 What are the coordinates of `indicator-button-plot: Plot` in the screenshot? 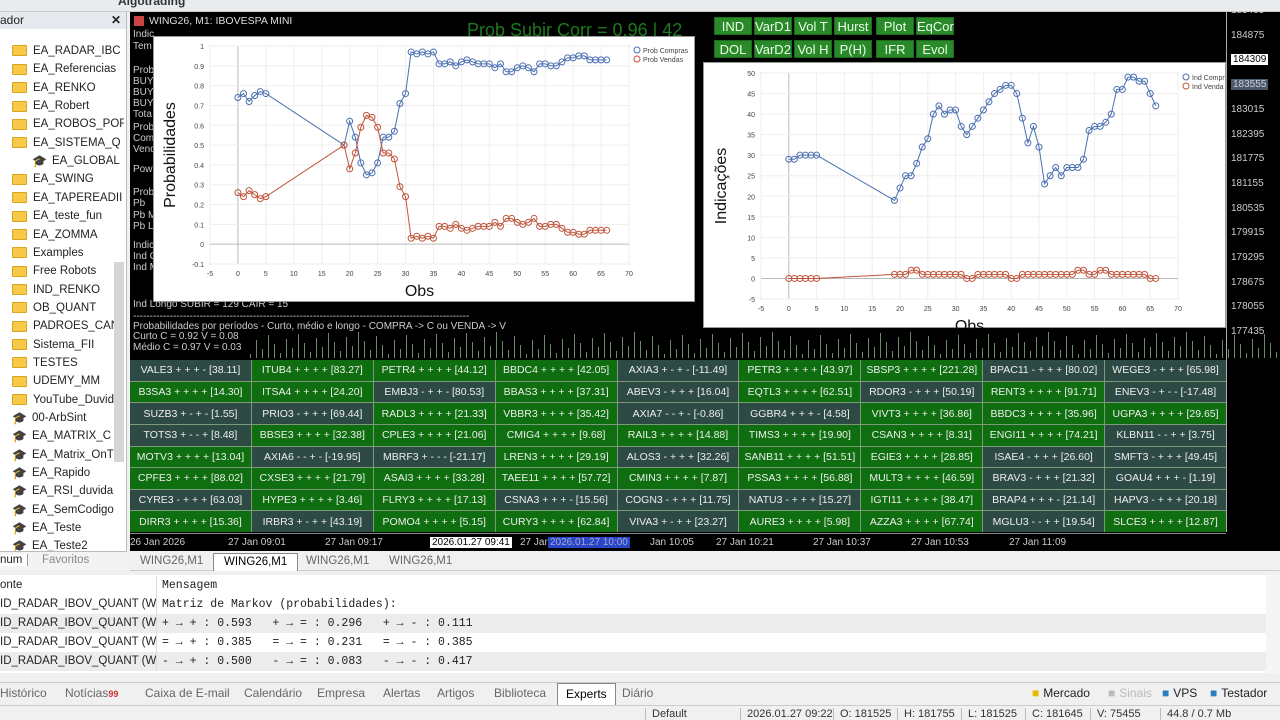 It's located at (895, 26).